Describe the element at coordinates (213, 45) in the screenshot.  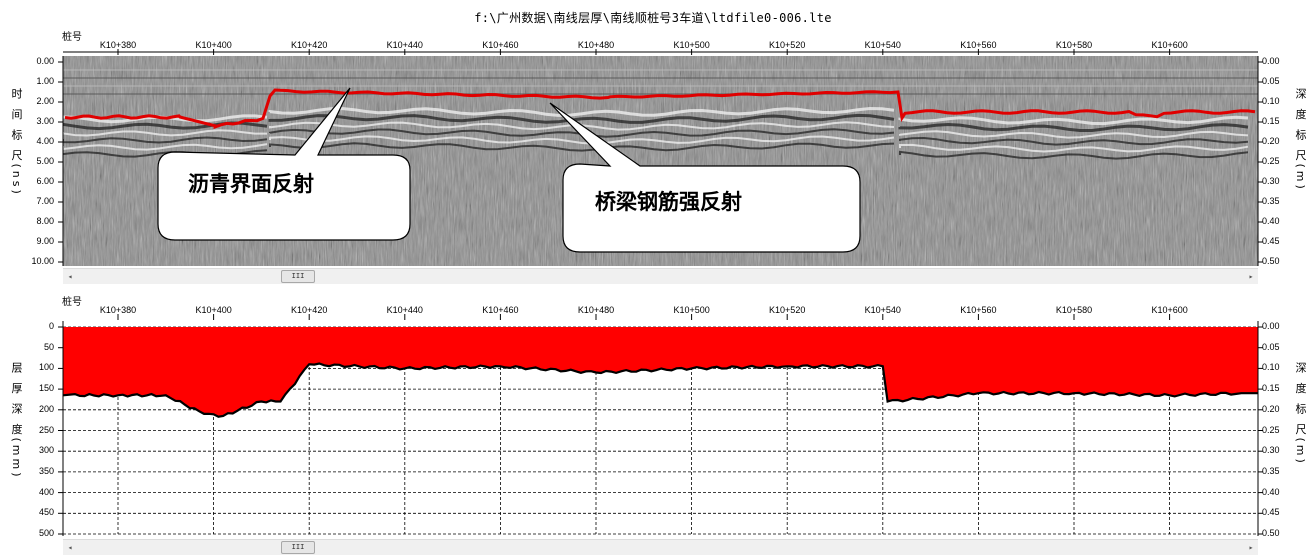
I see `top-station-label: K10+400` at that location.